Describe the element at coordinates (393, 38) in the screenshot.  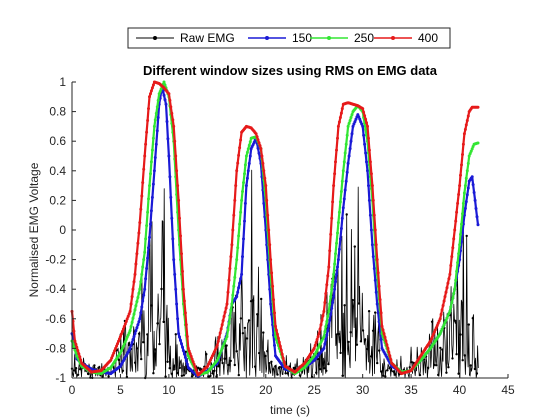
I see `legend-swatch-marker` at that location.